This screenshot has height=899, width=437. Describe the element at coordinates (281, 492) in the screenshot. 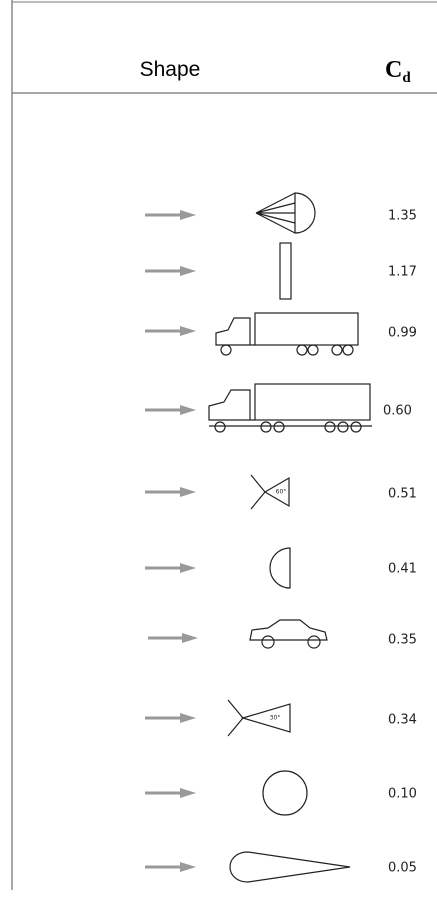

I see `angle-label: 60°` at that location.